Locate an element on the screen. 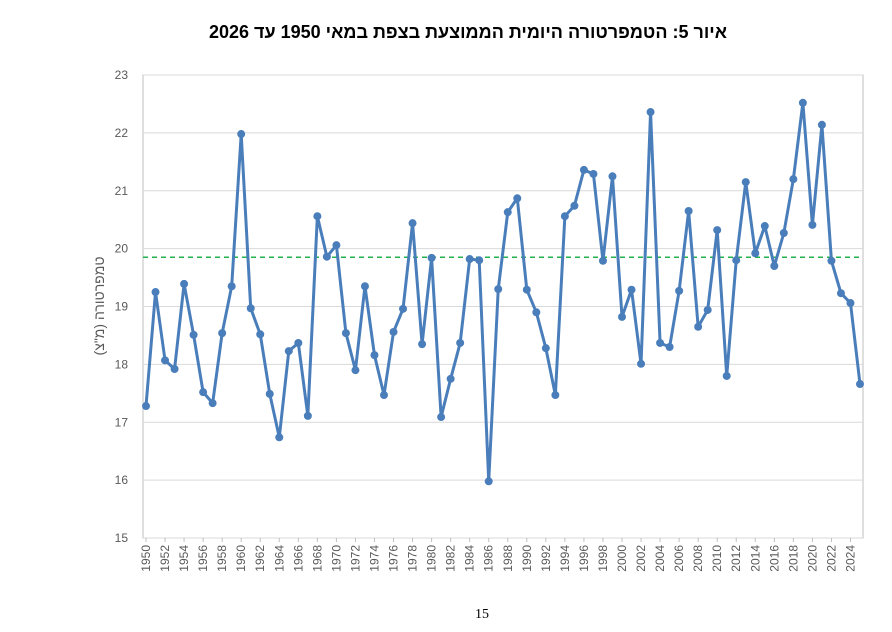 This screenshot has height=632, width=892. x-tick-label: 1960 is located at coordinates (241, 558).